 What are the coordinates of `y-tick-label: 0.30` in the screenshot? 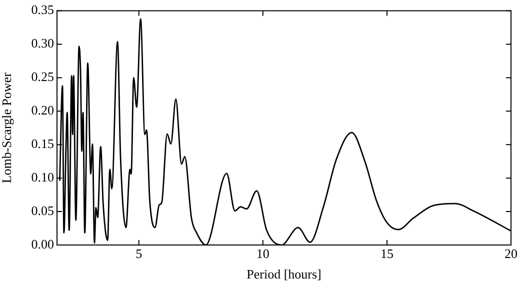 It's located at (42, 43).